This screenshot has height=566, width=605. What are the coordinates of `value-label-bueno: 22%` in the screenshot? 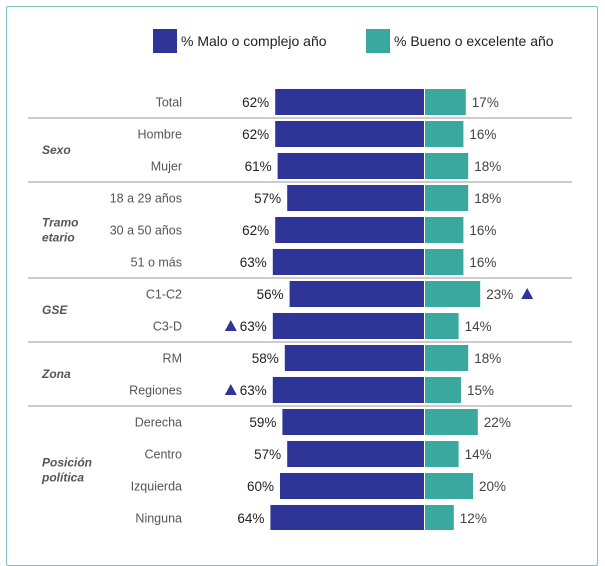 It's located at (497, 422).